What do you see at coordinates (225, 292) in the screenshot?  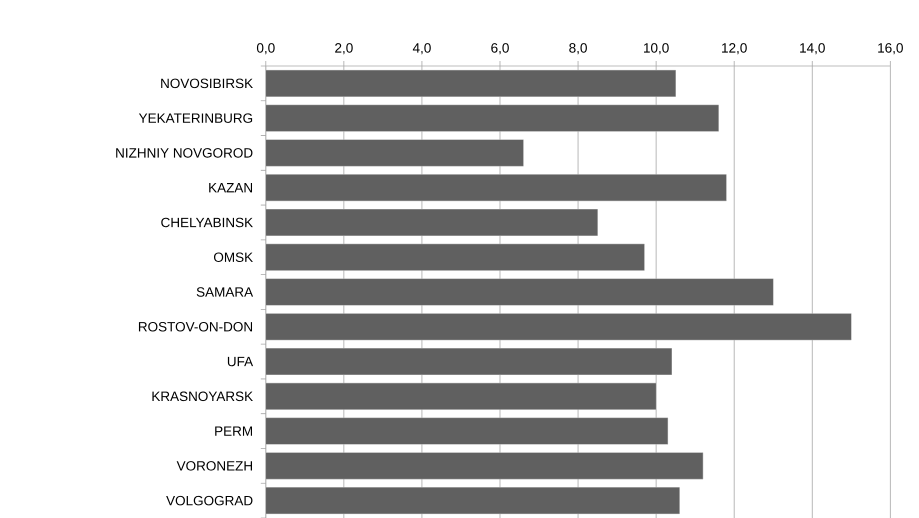 I see `y-tick-label: SAMARA` at bounding box center [225, 292].